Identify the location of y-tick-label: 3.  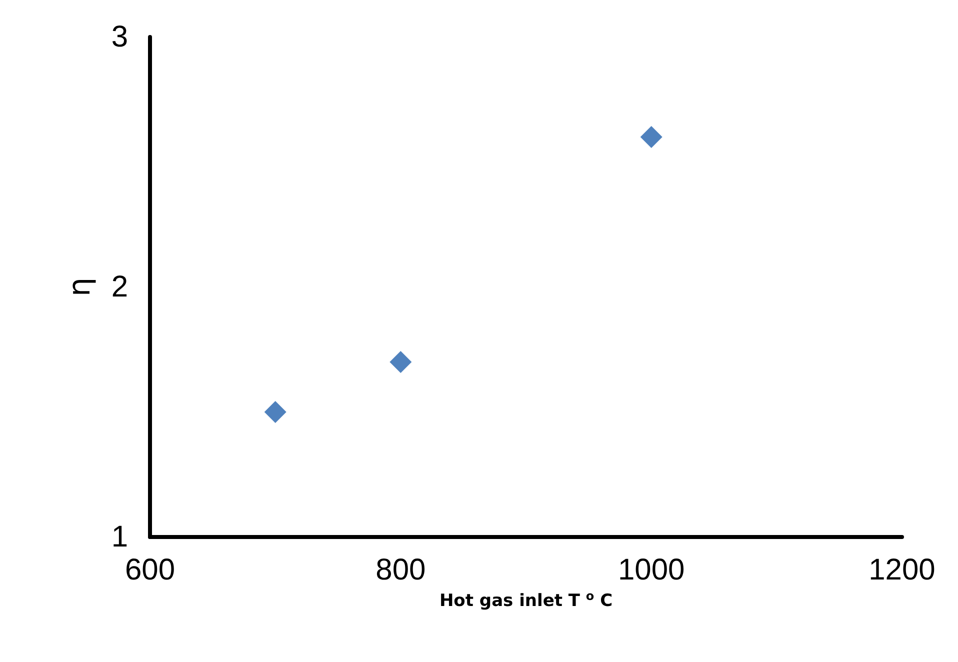
(119, 37).